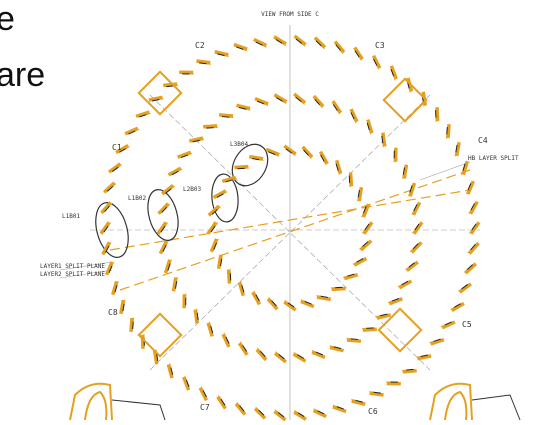 This screenshot has width=535, height=425. What do you see at coordinates (22, 75) in the screenshot?
I see `slide-text: are` at bounding box center [22, 75].